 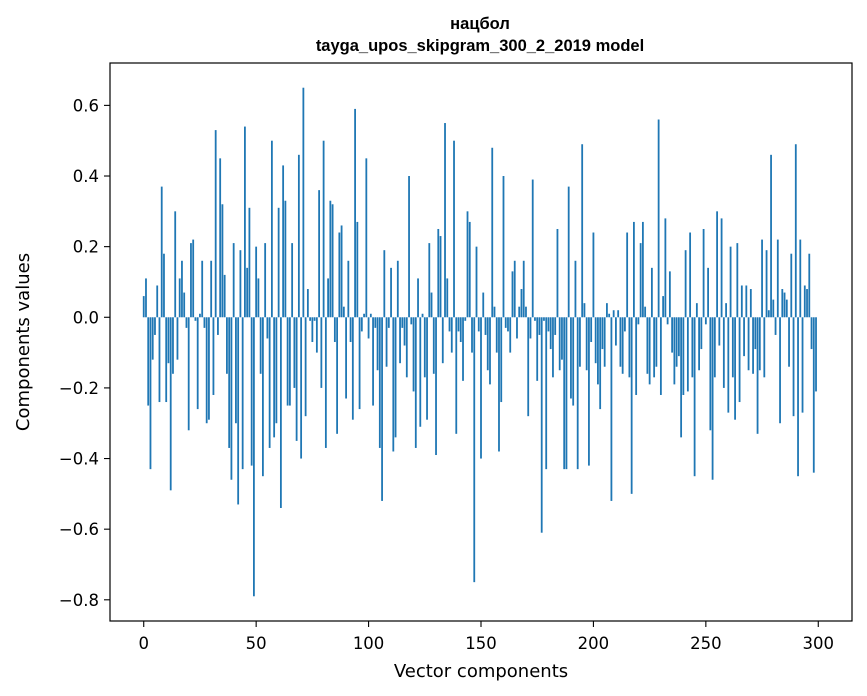 What do you see at coordinates (86, 176) in the screenshot?
I see `y-tick-label: 0.4` at bounding box center [86, 176].